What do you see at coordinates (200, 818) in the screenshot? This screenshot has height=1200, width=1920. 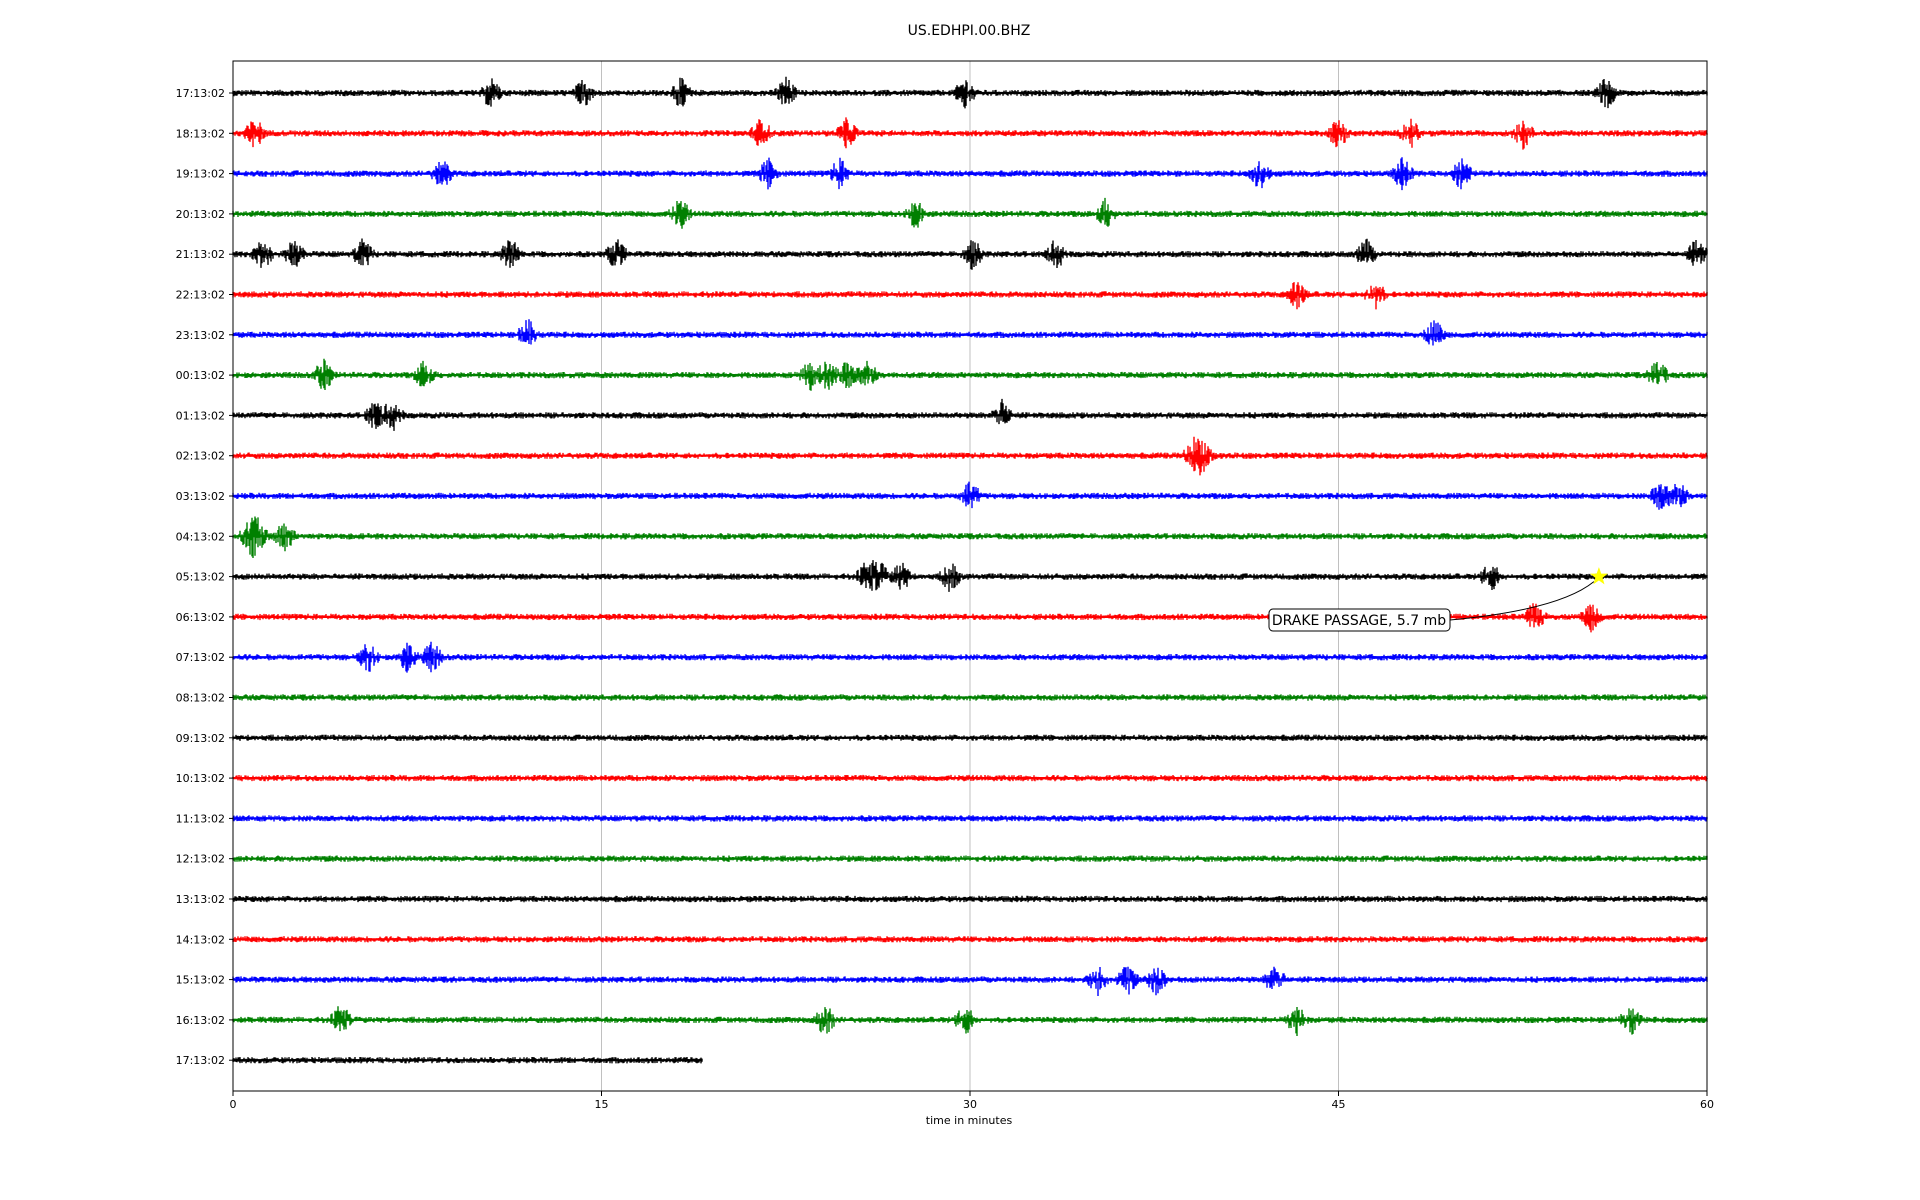 I see `row-time-label: 11:13:02` at bounding box center [200, 818].